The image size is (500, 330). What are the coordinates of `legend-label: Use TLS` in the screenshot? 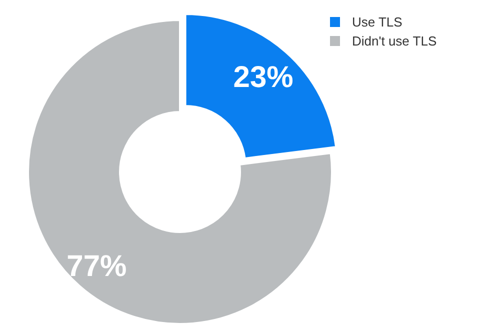 It's located at (377, 22).